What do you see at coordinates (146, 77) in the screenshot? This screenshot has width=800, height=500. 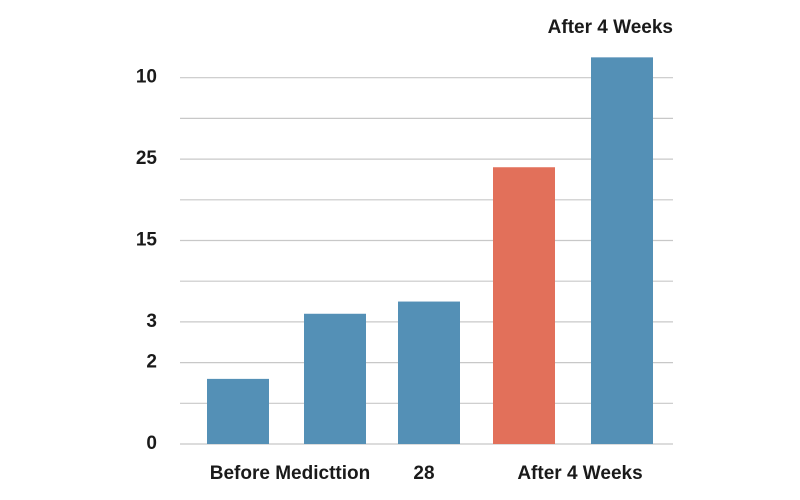 I see `y-tick-label: 10` at bounding box center [146, 77].